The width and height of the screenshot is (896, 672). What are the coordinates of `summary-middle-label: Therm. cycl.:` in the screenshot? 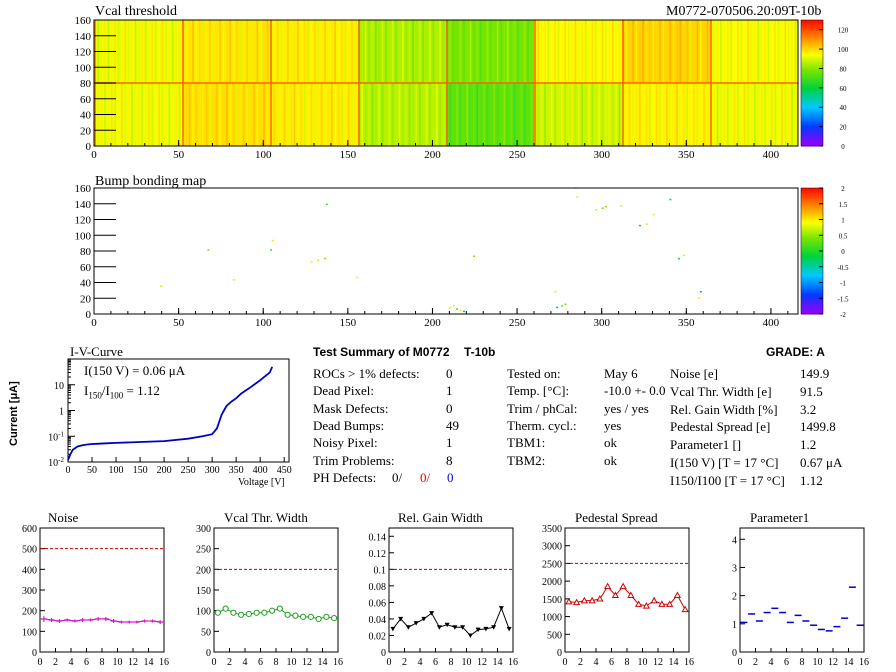 It's located at (542, 425).